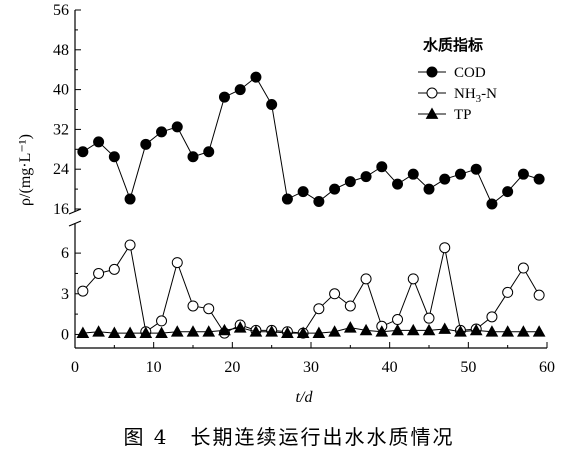 Image resolution: width=578 pixels, height=460 pixels. What do you see at coordinates (468, 367) in the screenshot?
I see `x-tick-label: 50` at bounding box center [468, 367].